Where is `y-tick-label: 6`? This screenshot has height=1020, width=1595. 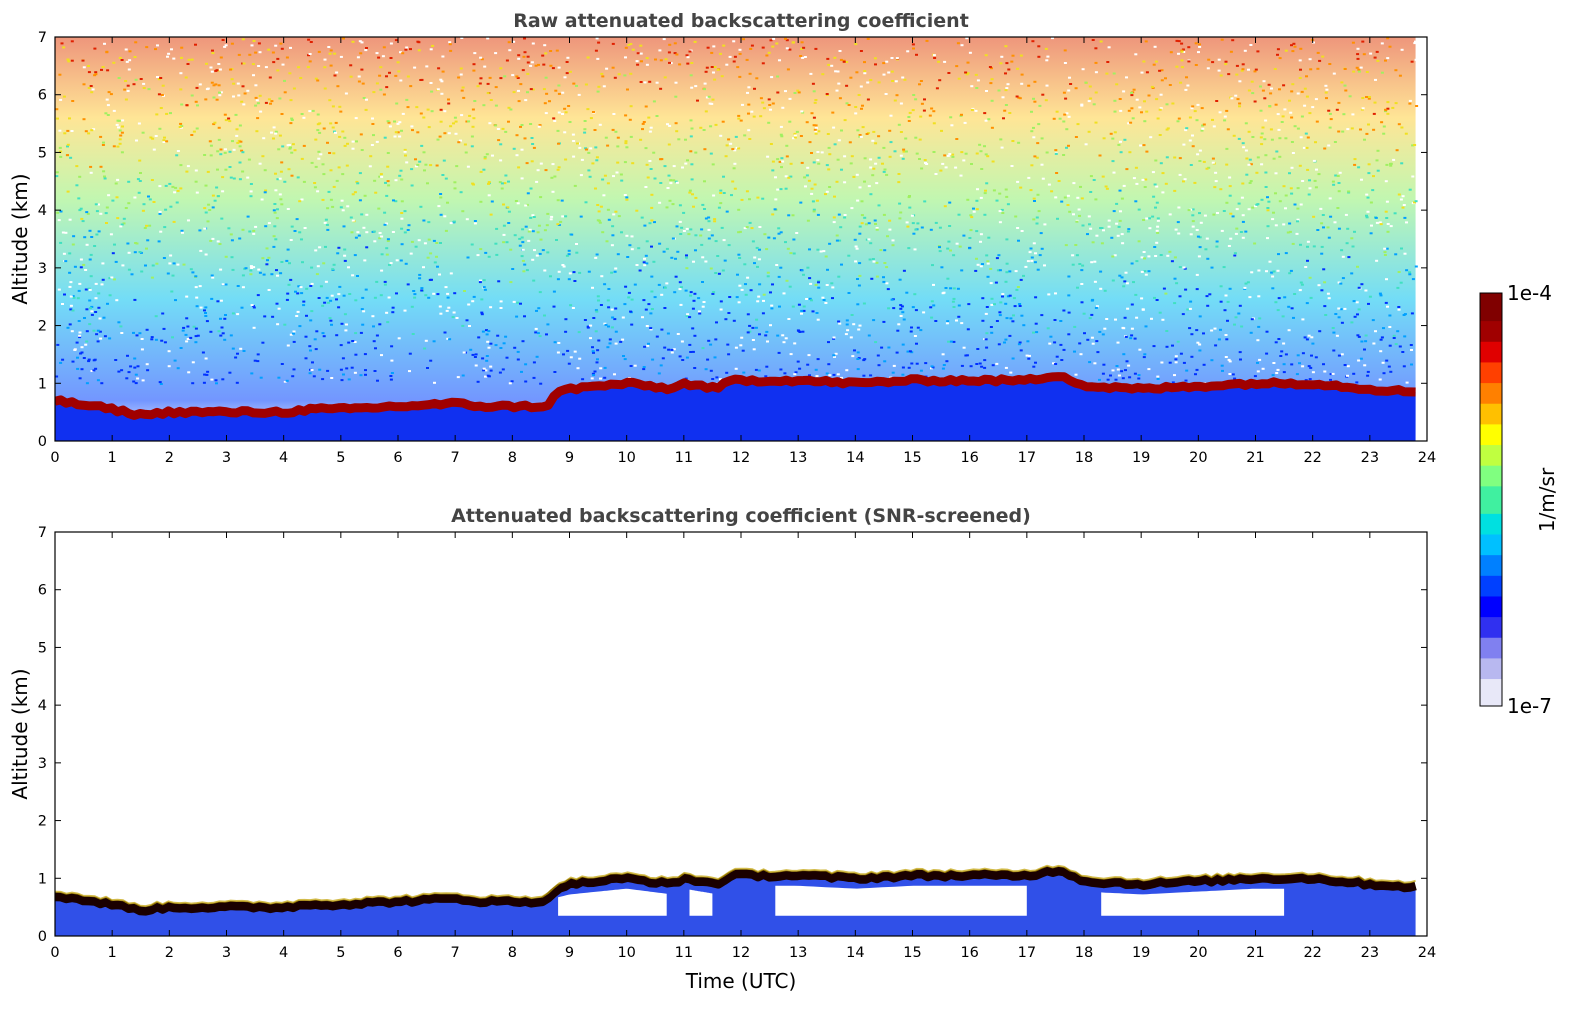 y-tick-label: 6 is located at coordinates (42, 591).